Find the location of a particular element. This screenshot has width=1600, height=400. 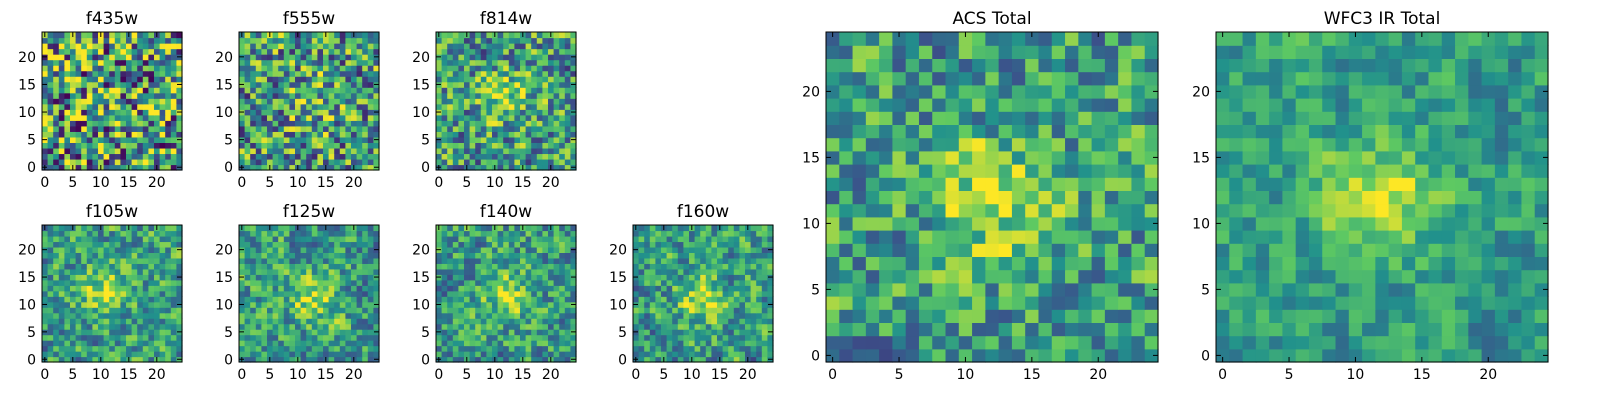

x-tick-label: 10 is located at coordinates (298, 375).